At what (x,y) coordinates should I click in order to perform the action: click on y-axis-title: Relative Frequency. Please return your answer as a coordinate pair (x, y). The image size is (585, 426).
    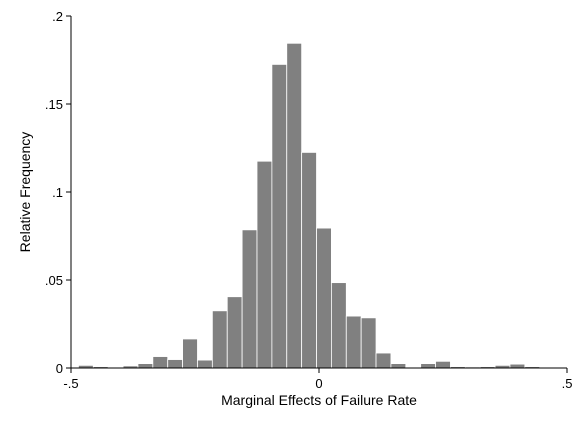
    Looking at the image, I should click on (25, 192).